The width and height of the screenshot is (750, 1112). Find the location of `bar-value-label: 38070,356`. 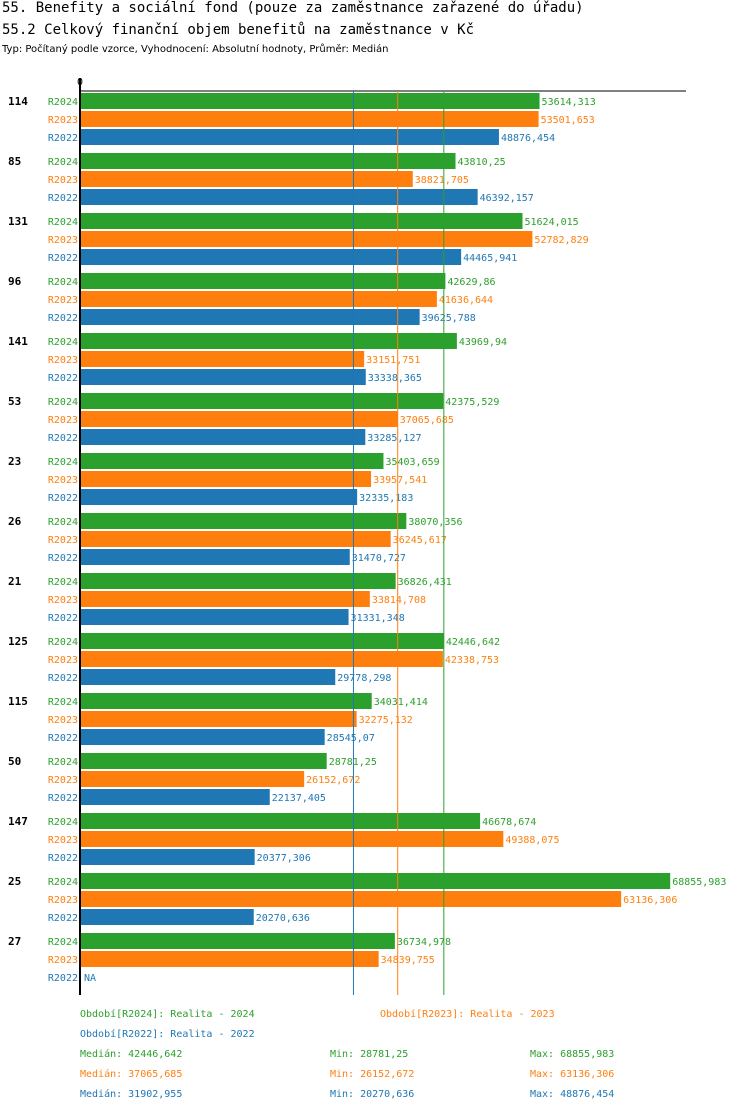

bar-value-label: 38070,356 is located at coordinates (435, 522).